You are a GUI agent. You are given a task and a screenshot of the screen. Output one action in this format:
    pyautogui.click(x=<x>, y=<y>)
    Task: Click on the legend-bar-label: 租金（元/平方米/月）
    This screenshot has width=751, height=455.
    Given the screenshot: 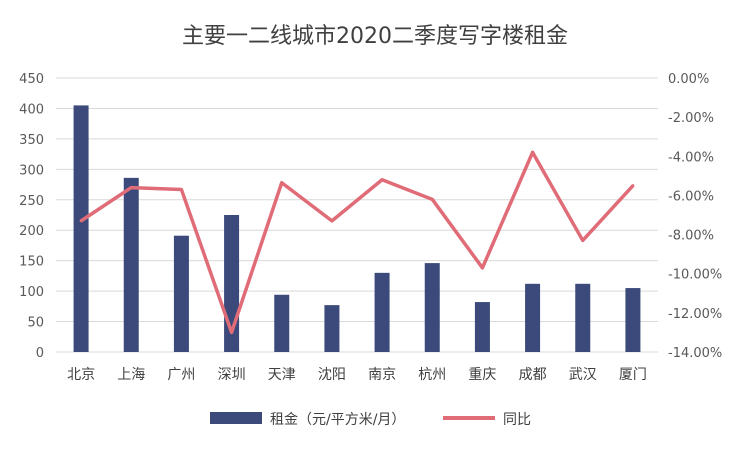 What is the action you would take?
    pyautogui.click(x=337, y=420)
    